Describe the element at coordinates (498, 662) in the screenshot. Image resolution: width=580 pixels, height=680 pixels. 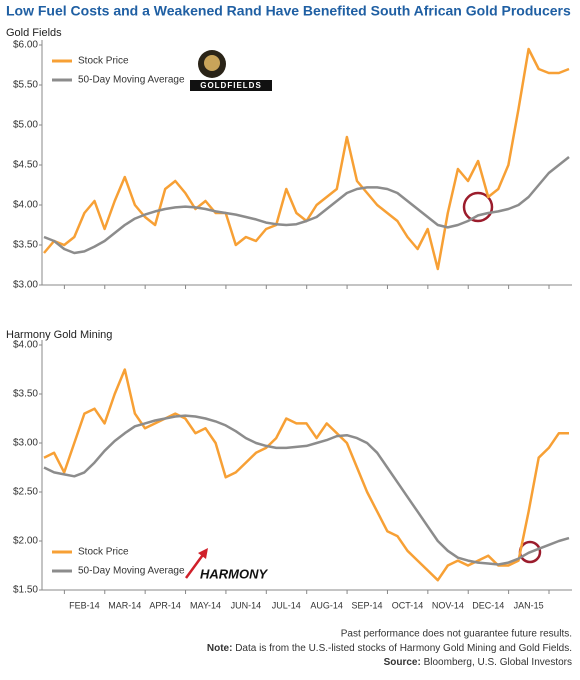
I see `source-text: Bloomberg, U.S. Global Investors` at that location.